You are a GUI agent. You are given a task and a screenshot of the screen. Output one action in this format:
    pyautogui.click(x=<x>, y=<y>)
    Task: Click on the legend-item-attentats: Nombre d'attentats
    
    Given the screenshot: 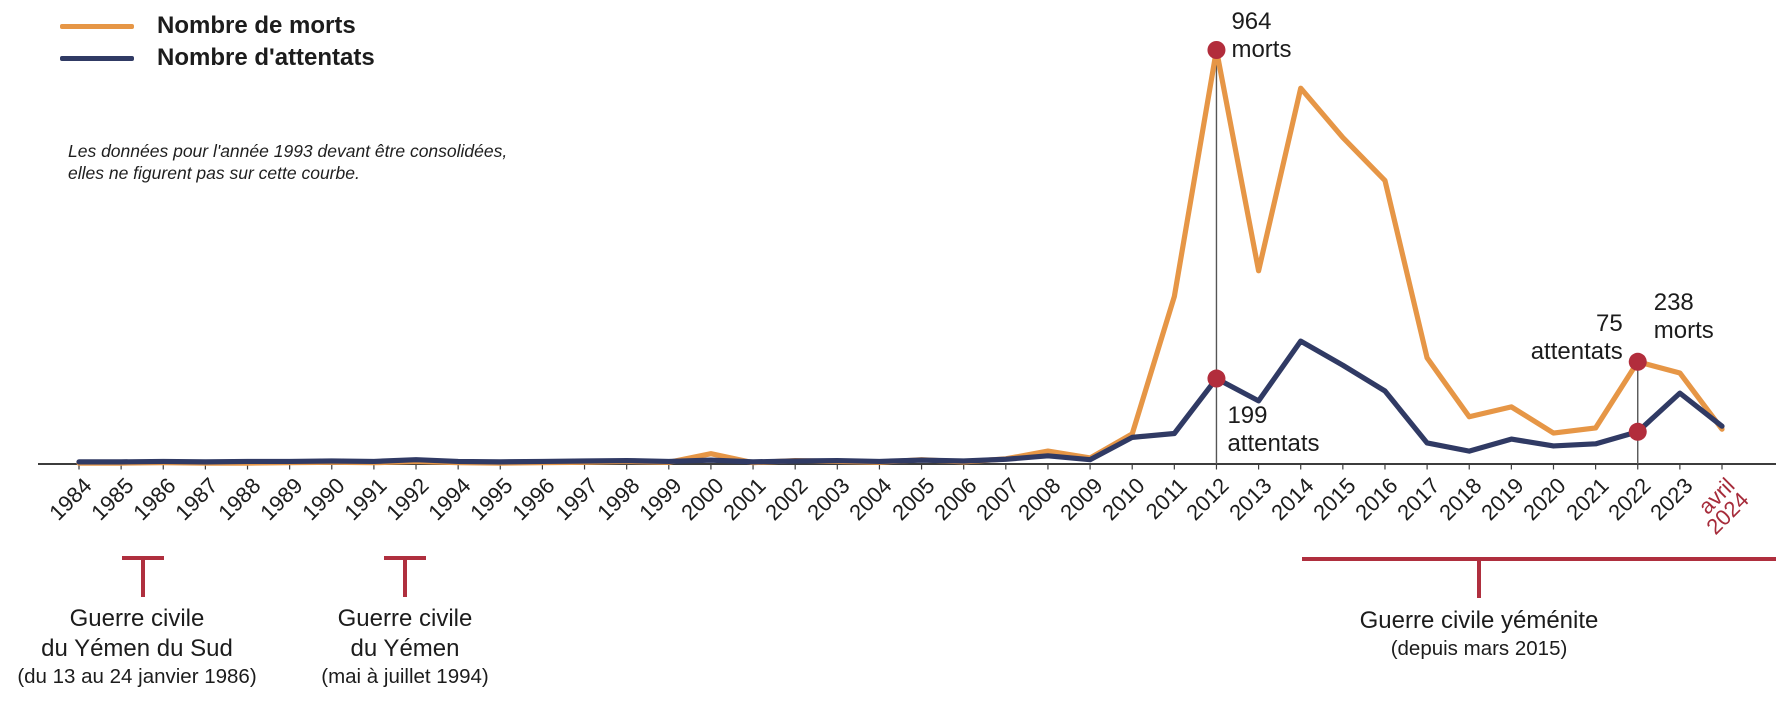 What is the action you would take?
    pyautogui.click(x=217, y=58)
    